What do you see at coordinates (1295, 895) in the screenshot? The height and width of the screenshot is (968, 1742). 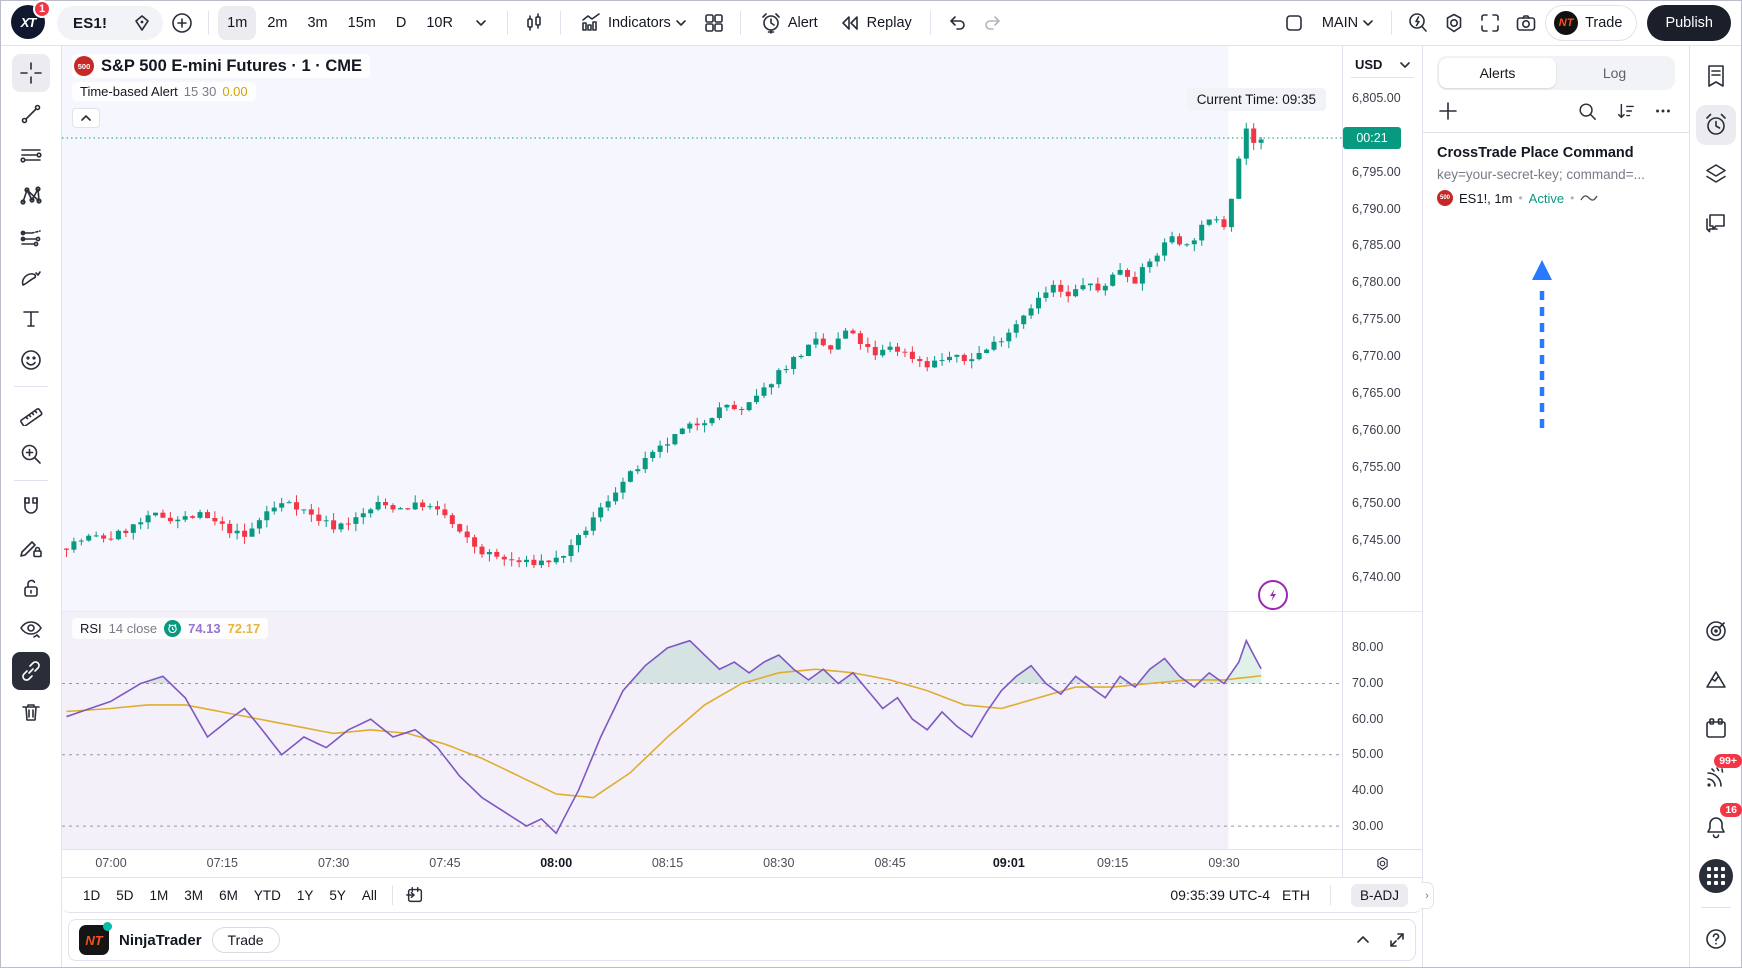 I see `session-label: ETH` at bounding box center [1295, 895].